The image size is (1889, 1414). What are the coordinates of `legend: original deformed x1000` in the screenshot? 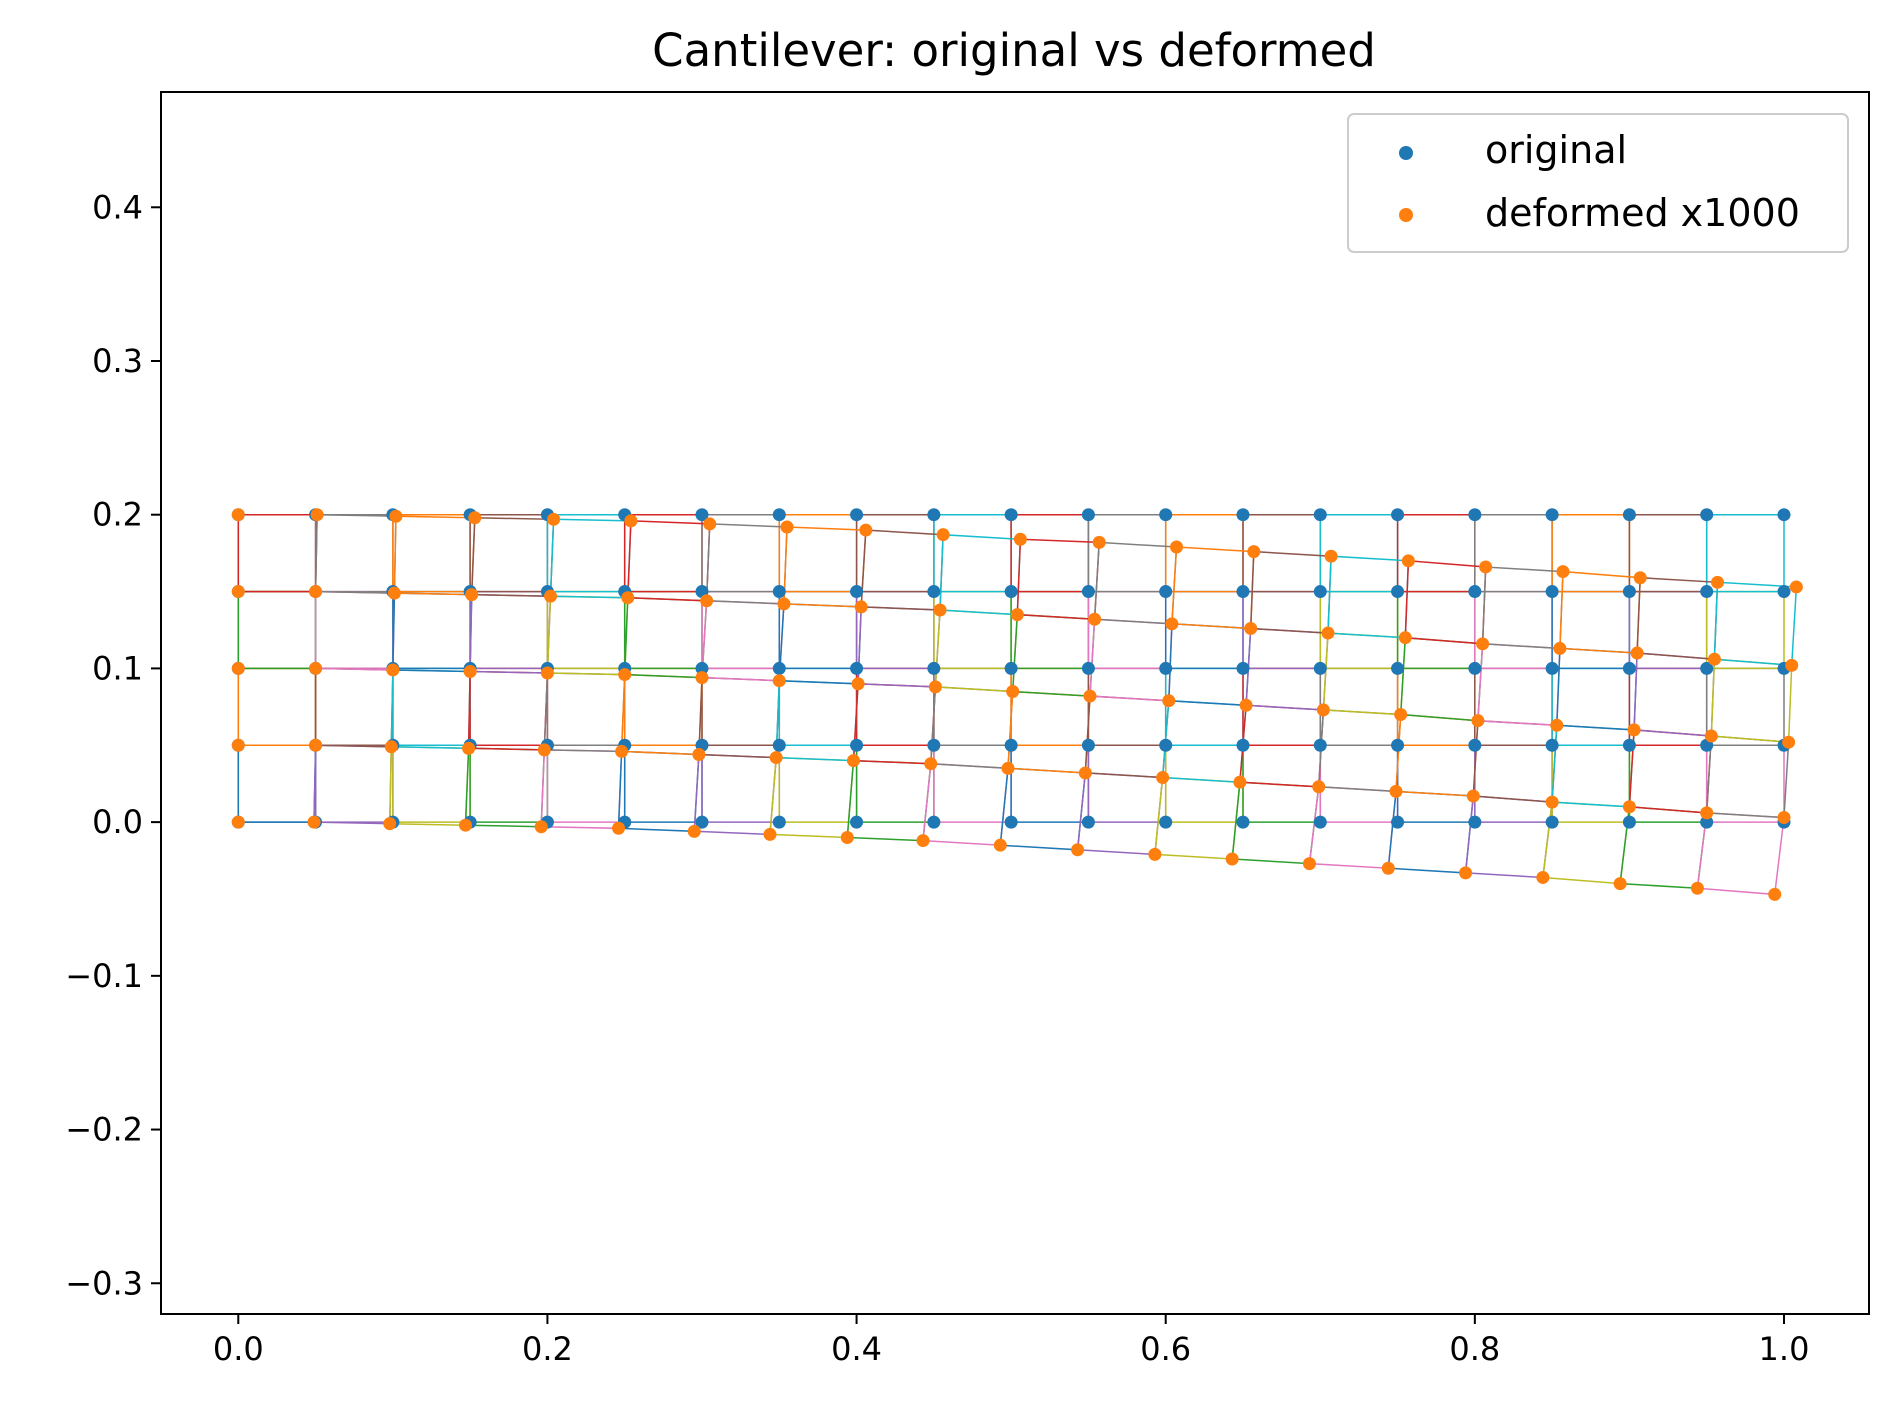 It's located at (1598, 183).